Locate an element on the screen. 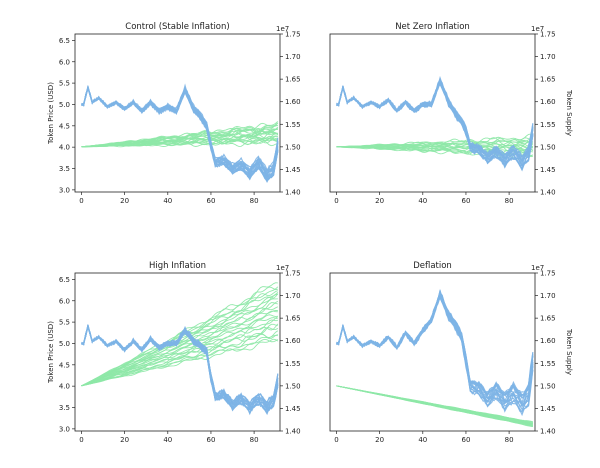  subplot-title: Net Zero Inflation is located at coordinates (432, 27).